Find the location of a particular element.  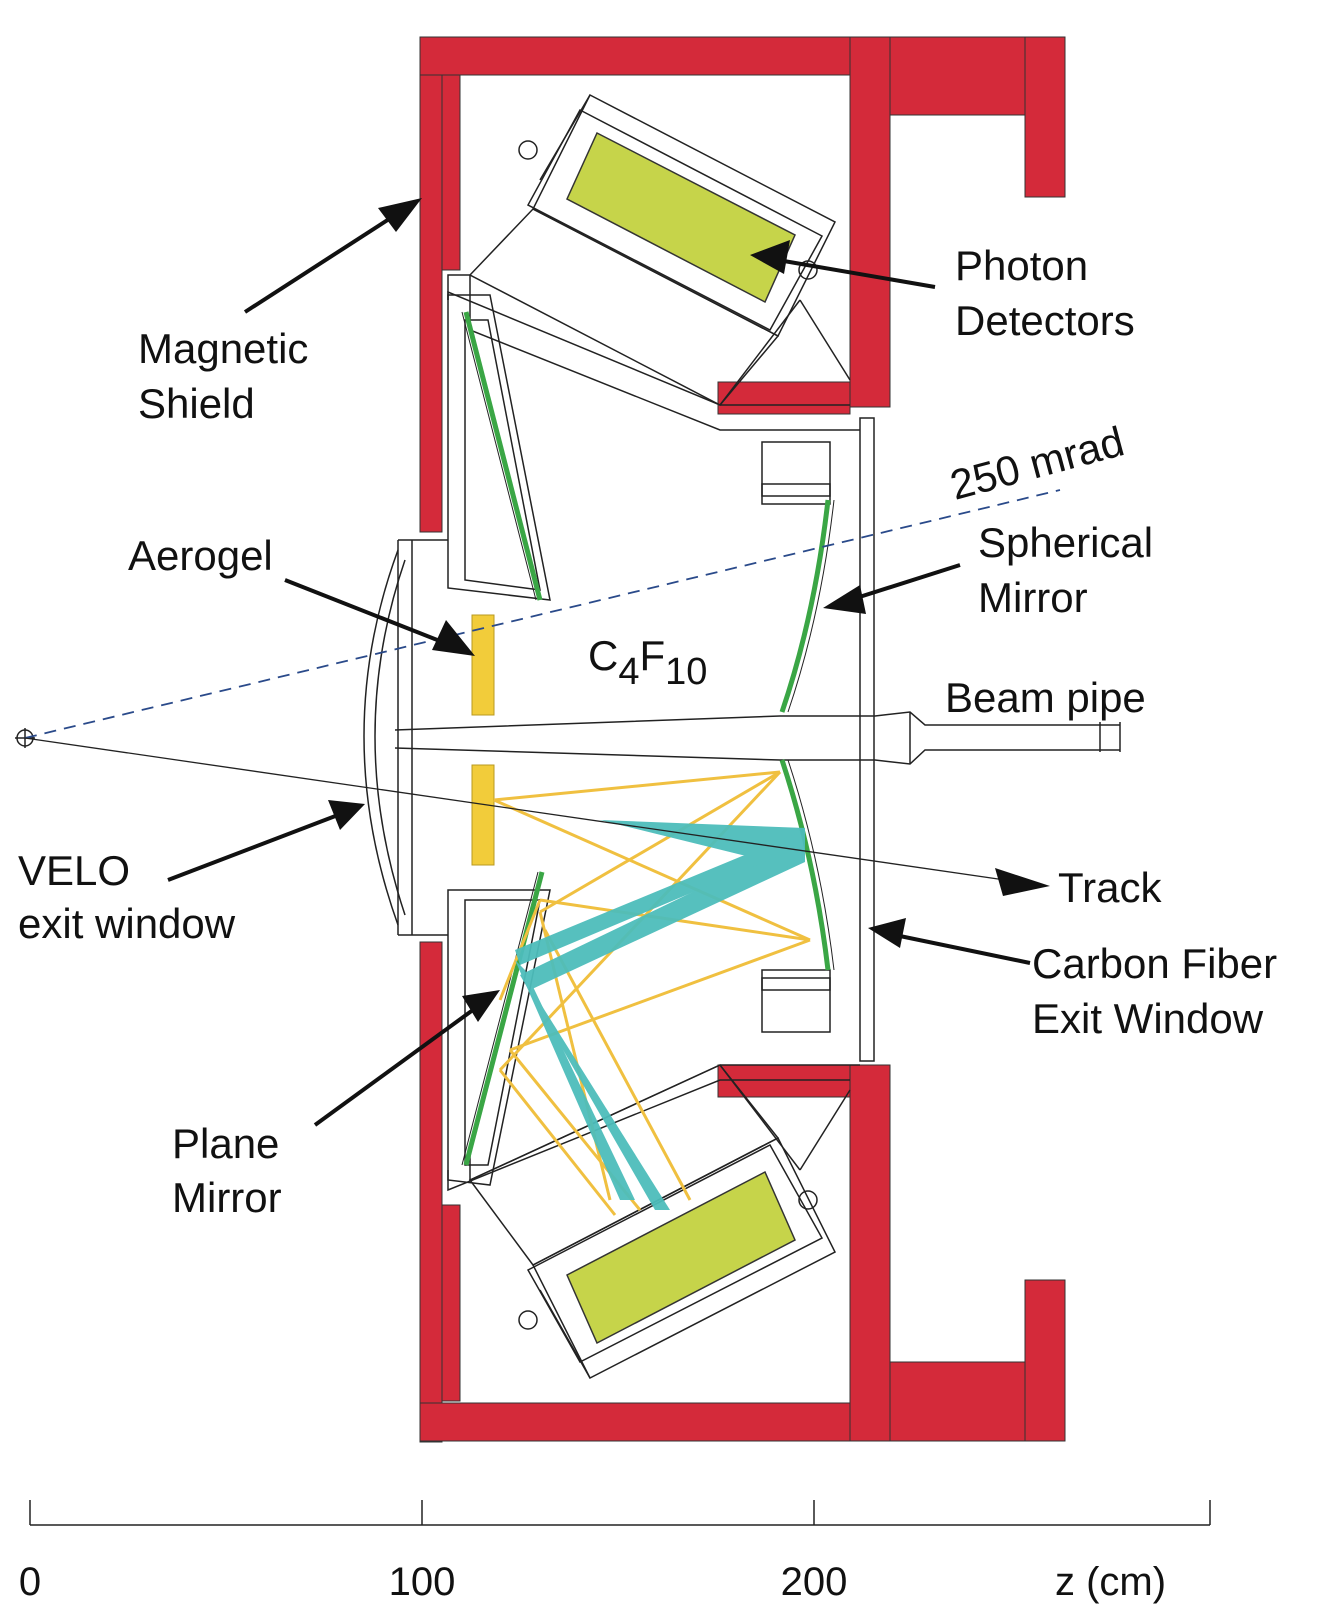

upper-photon-detector is located at coordinates (681, 217).